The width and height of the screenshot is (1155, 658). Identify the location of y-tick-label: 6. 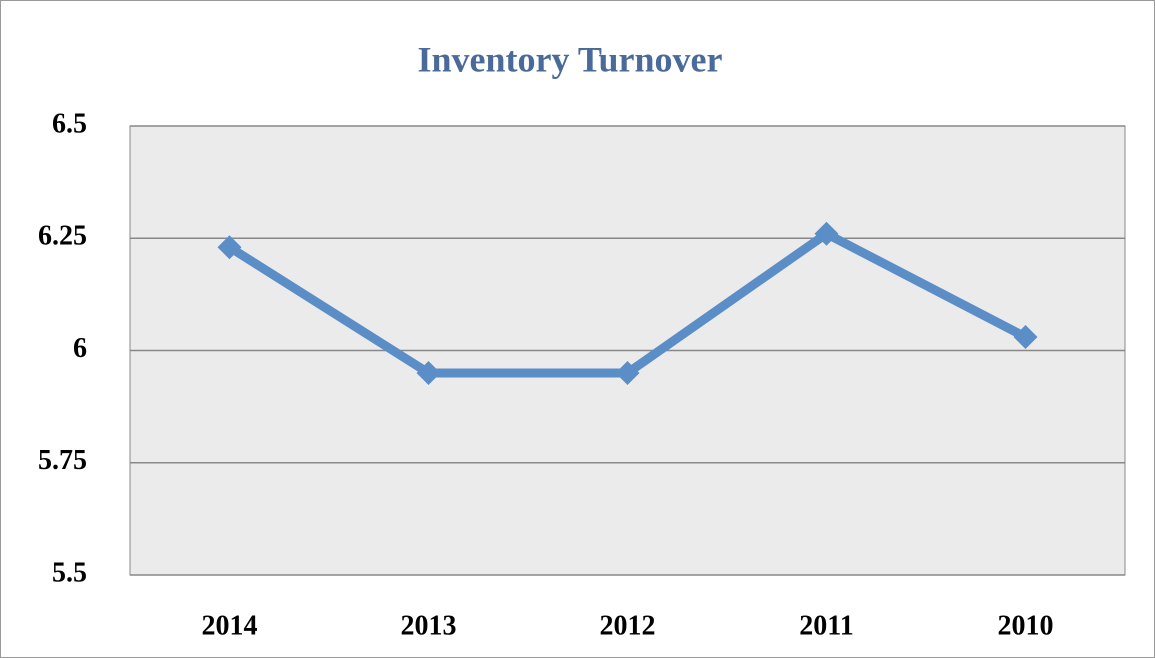
(80, 348).